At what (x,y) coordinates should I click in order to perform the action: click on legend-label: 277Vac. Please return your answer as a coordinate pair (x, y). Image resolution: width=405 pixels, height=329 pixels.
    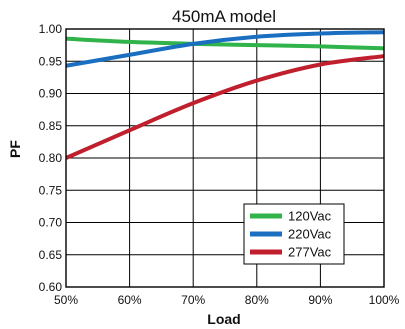
    Looking at the image, I should click on (310, 252).